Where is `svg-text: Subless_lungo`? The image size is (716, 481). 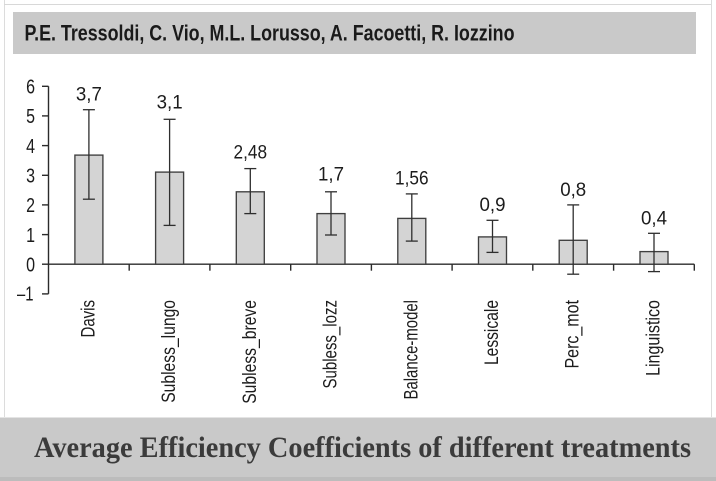 svg-text: Subless_lungo is located at coordinates (169, 351).